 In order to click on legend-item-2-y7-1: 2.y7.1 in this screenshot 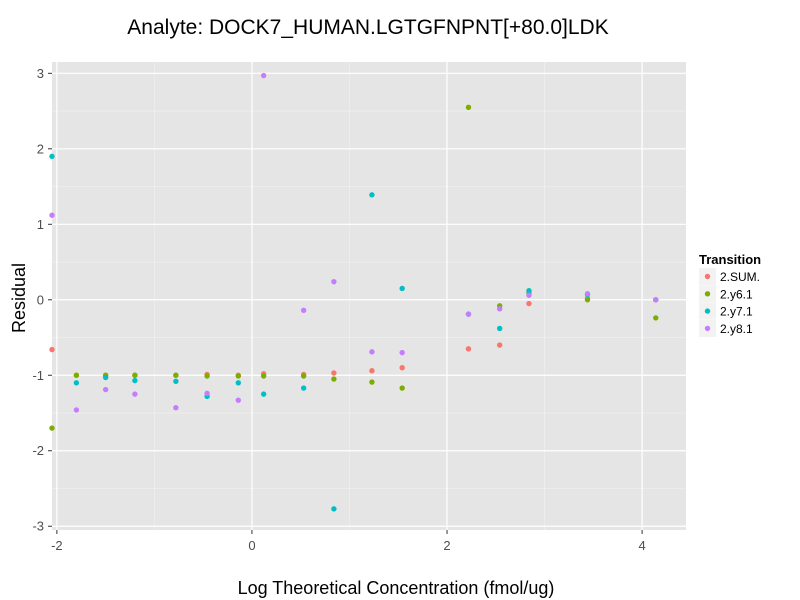, I will do `click(726, 311)`.